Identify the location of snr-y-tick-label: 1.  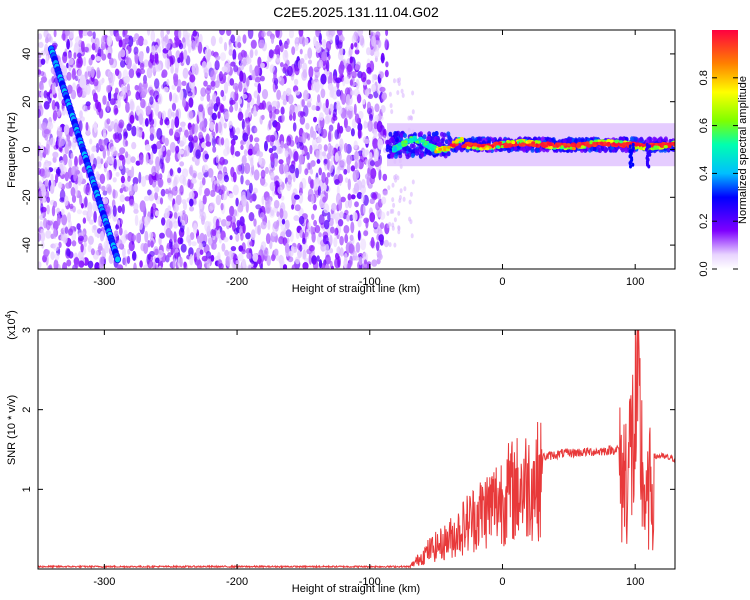
(27, 489).